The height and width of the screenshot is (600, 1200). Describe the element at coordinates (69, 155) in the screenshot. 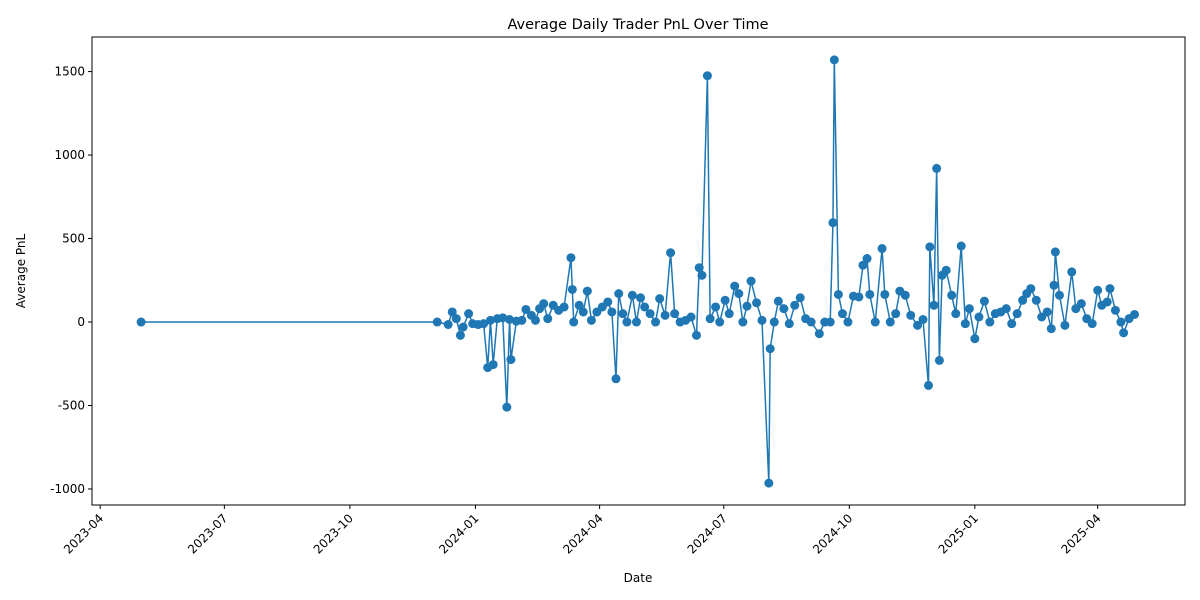

I see `y-tick-label: 1000` at that location.